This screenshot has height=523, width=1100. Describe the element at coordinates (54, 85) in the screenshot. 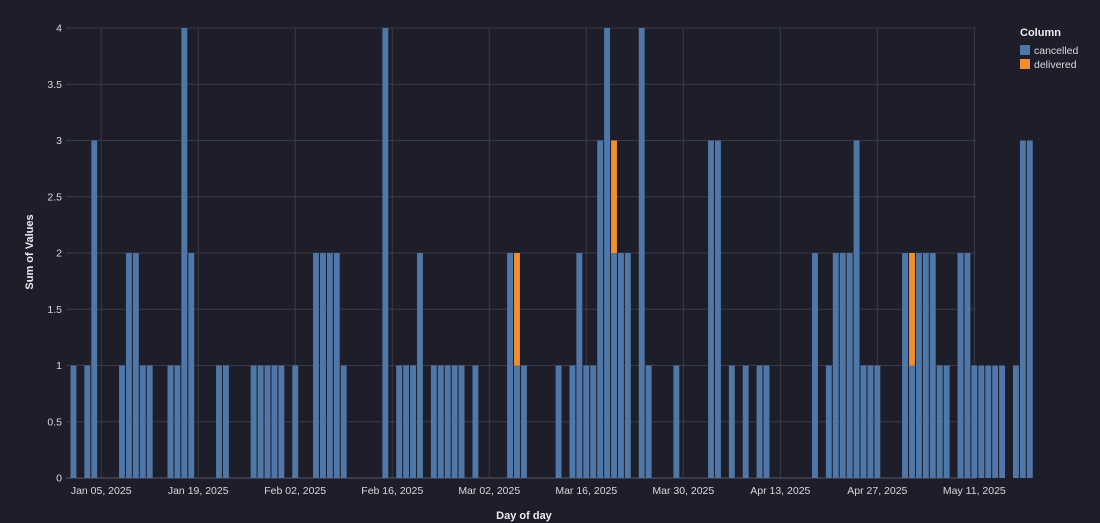

I see `y-tick-label: 3.5` at that location.